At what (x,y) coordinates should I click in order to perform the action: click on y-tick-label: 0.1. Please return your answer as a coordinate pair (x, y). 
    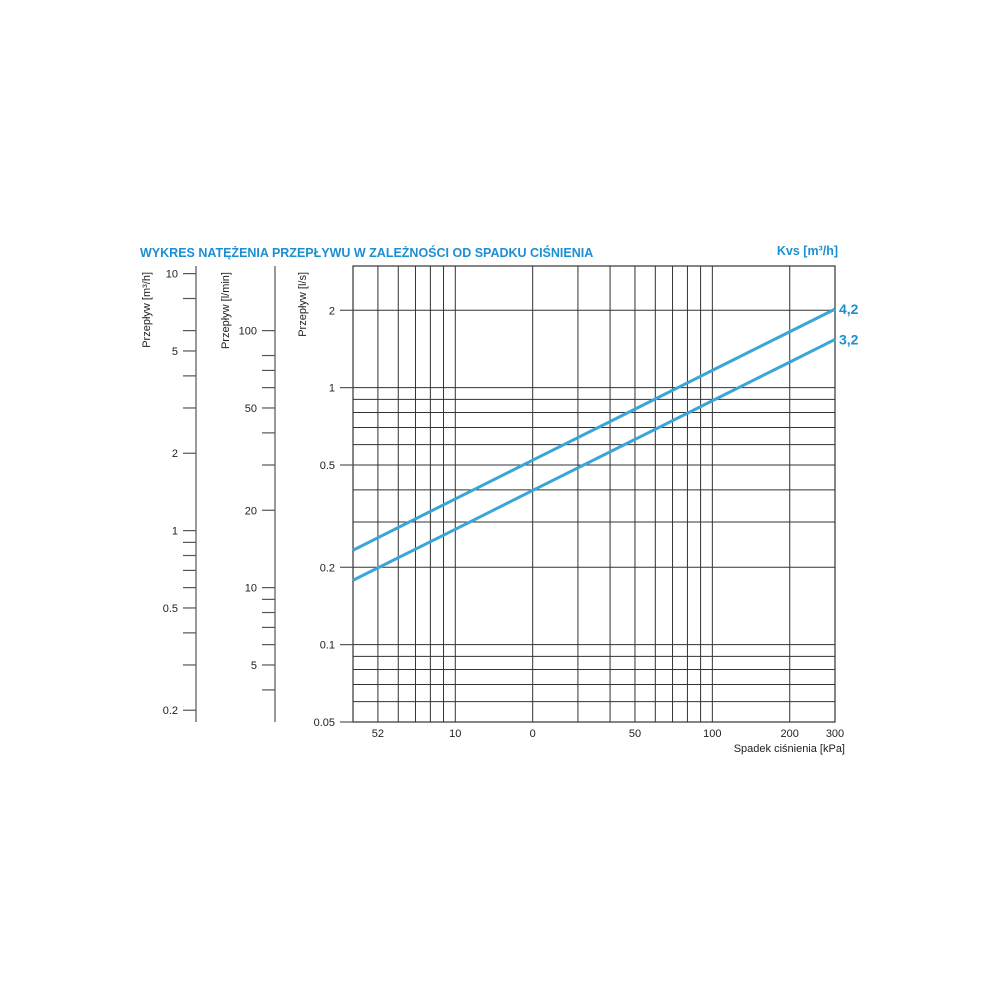
    Looking at the image, I should click on (327, 646).